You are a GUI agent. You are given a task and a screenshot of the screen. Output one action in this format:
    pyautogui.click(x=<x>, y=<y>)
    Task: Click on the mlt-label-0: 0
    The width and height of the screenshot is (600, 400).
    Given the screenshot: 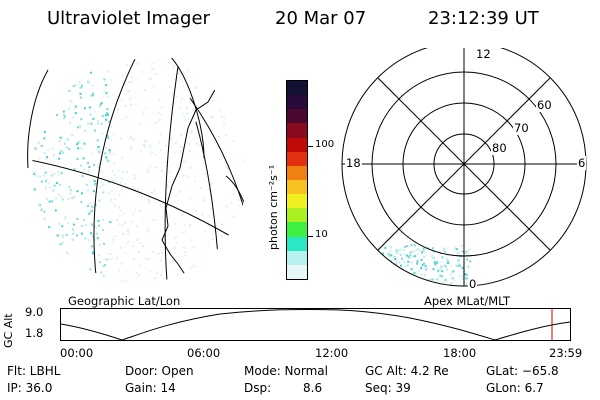 What is the action you would take?
    pyautogui.click(x=473, y=284)
    